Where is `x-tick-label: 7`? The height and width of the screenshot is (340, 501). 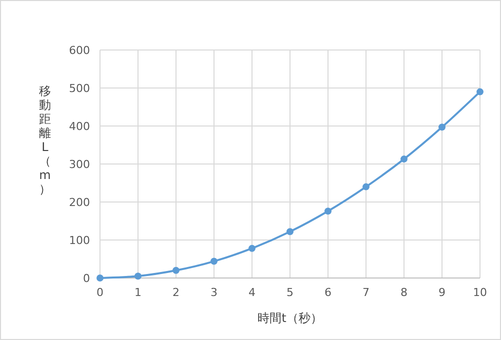
x-tick-label: 7 is located at coordinates (366, 292).